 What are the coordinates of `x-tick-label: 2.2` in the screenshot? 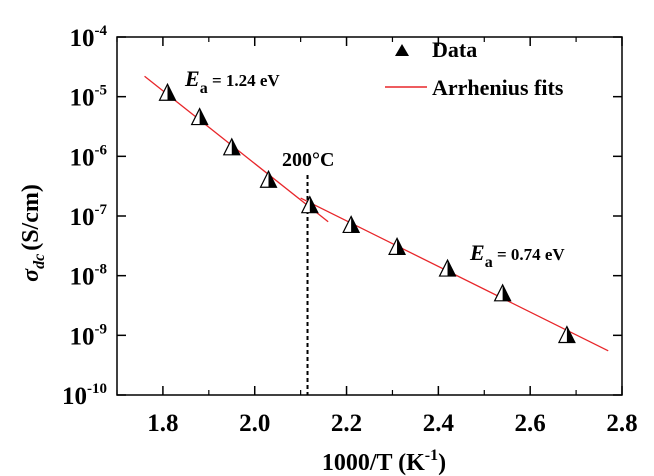 It's located at (346, 423).